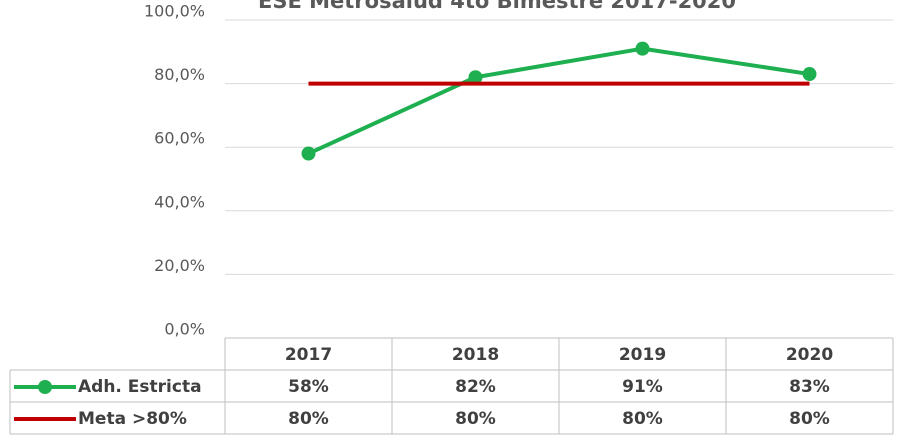  I want to click on legend-marker, so click(45, 387).